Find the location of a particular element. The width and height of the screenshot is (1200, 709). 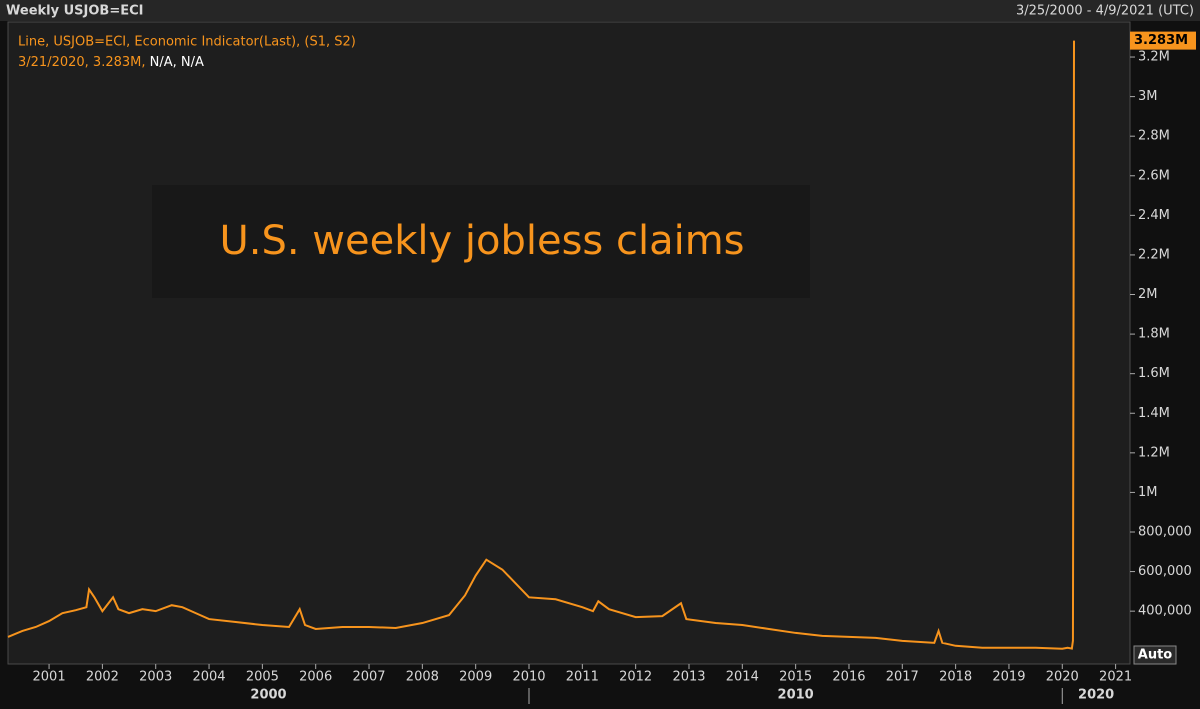

date-range: 3/25/2000 - 4/9/2021 (UTC) is located at coordinates (1105, 11).